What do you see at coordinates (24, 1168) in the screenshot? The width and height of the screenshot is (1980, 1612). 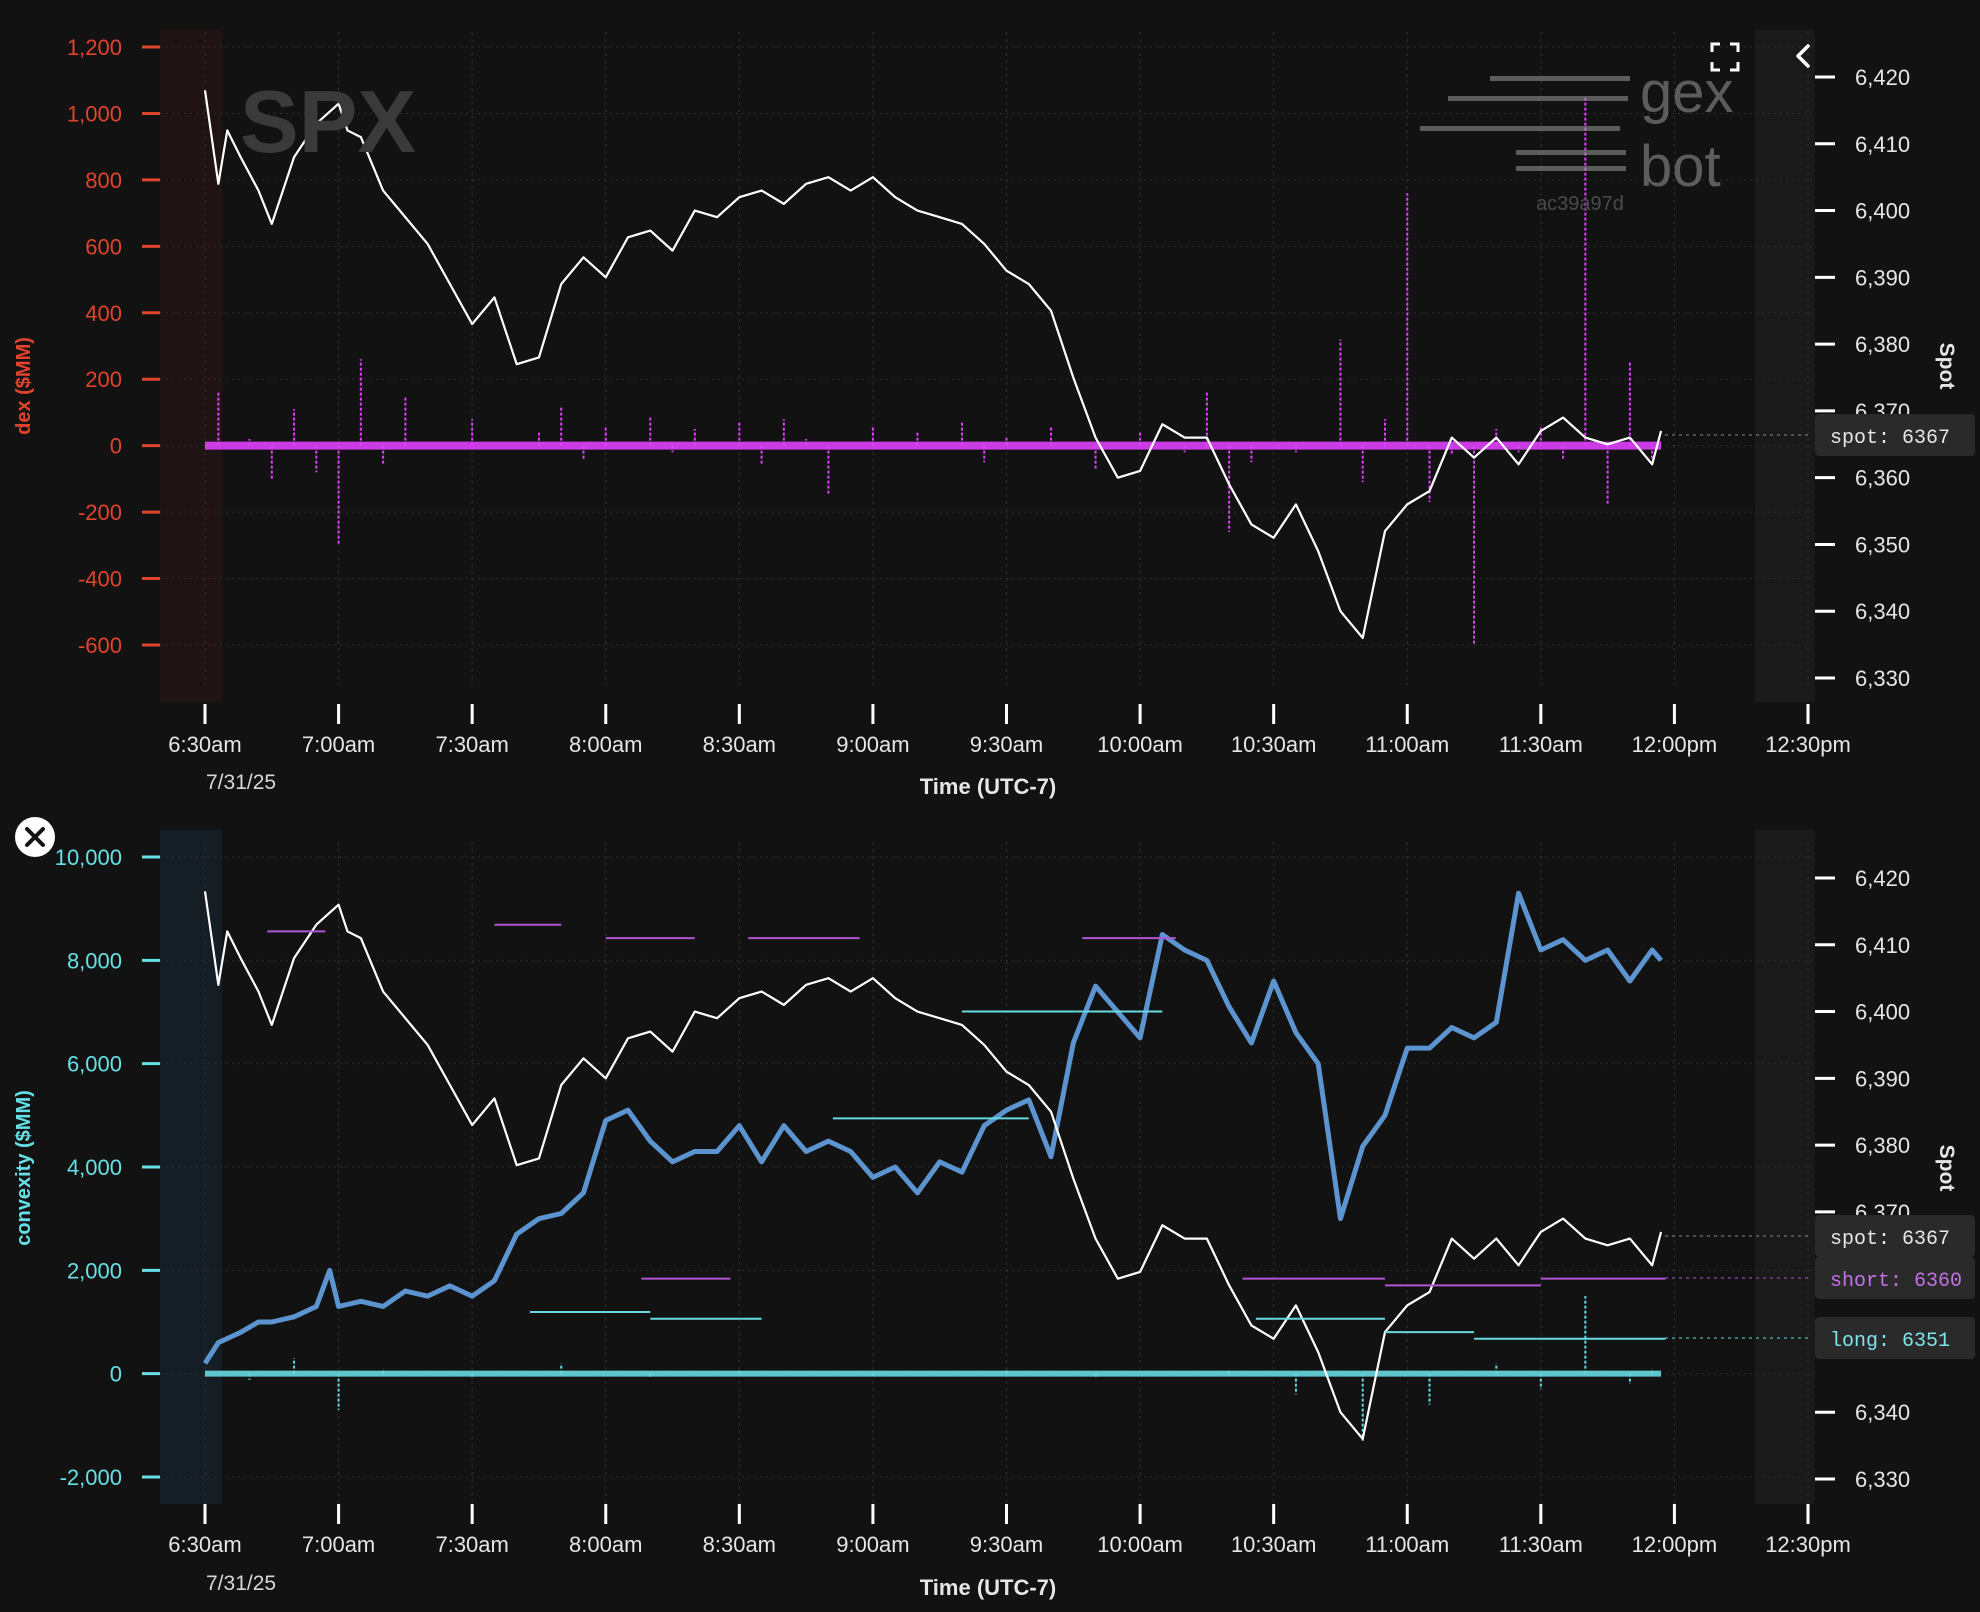 I see `convexity-axis-title: convexity ($MM)` at bounding box center [24, 1168].